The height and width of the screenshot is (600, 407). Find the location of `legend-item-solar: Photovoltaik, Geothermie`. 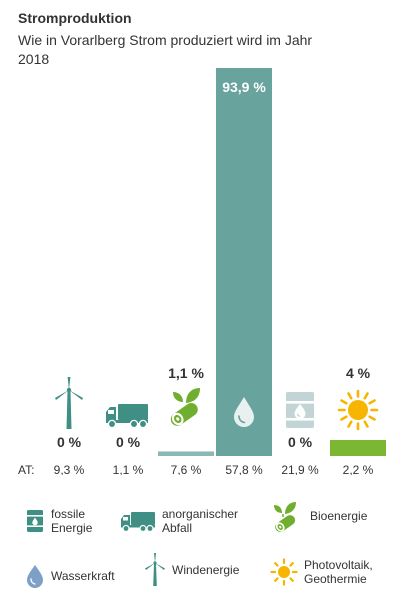

legend-item-solar: Photovoltaik, Geothermie is located at coordinates (337, 572).